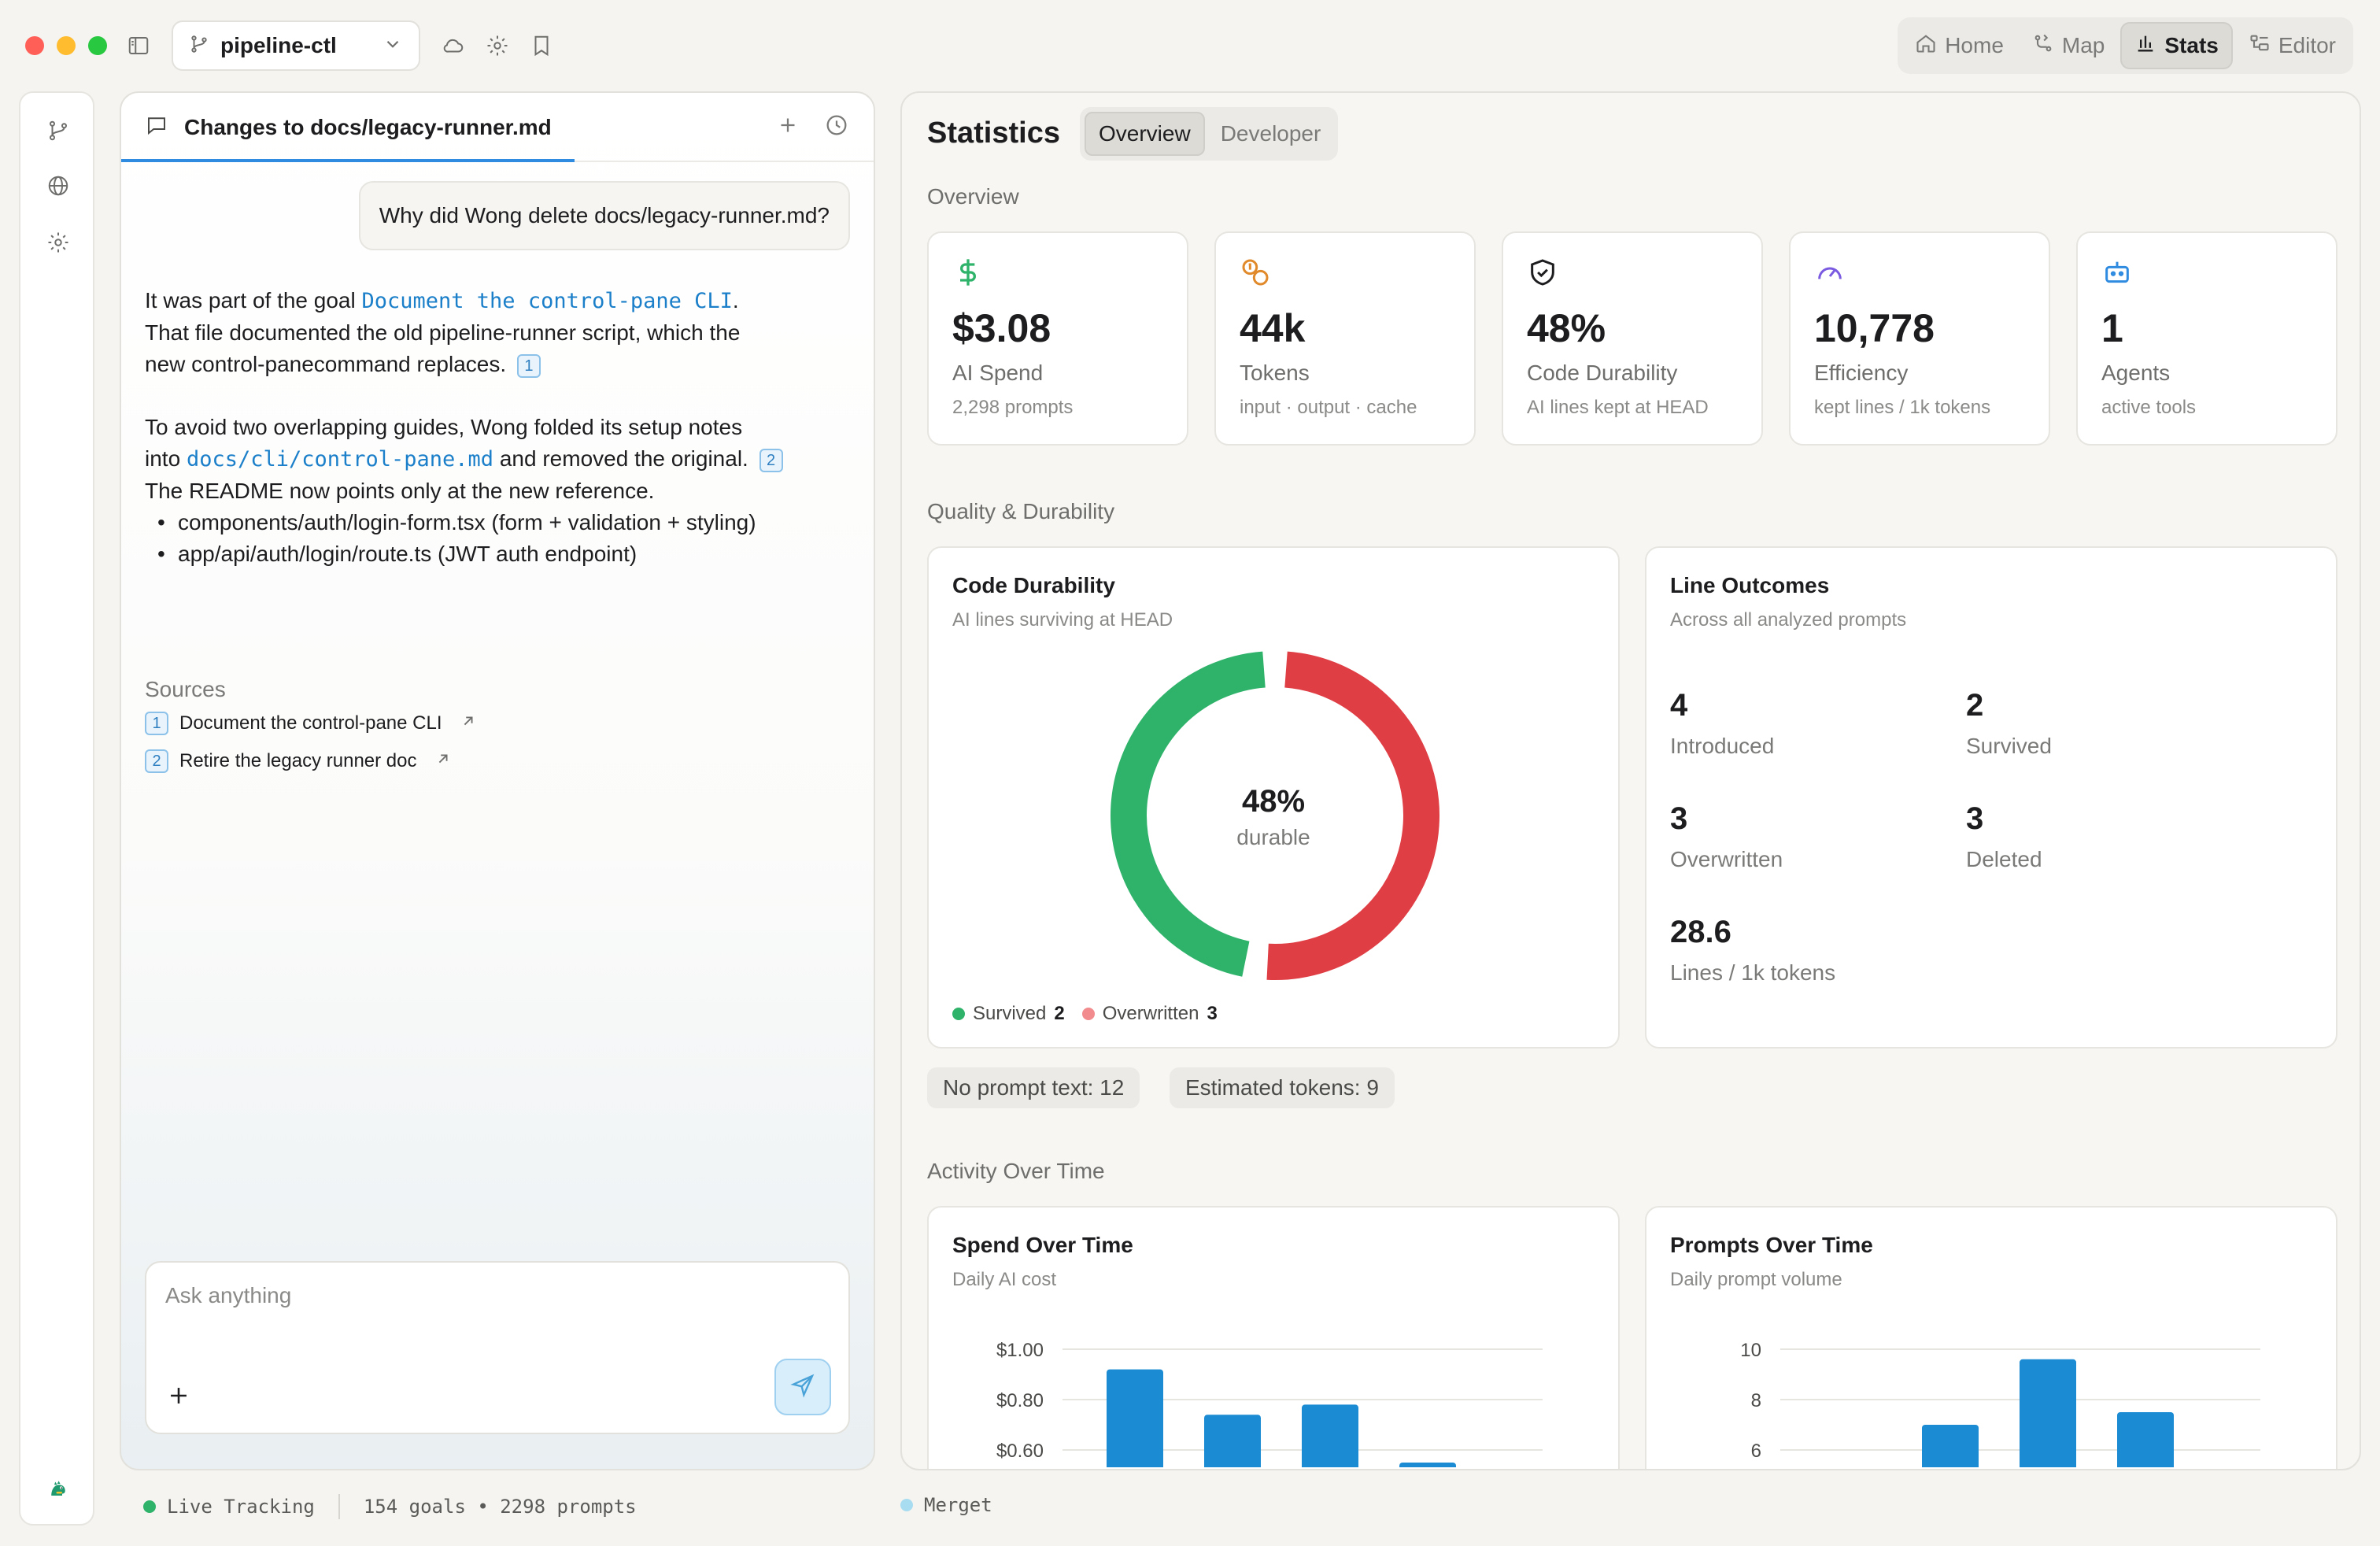 The height and width of the screenshot is (1546, 2380). I want to click on nav-editor-label: Editor, so click(2307, 45).